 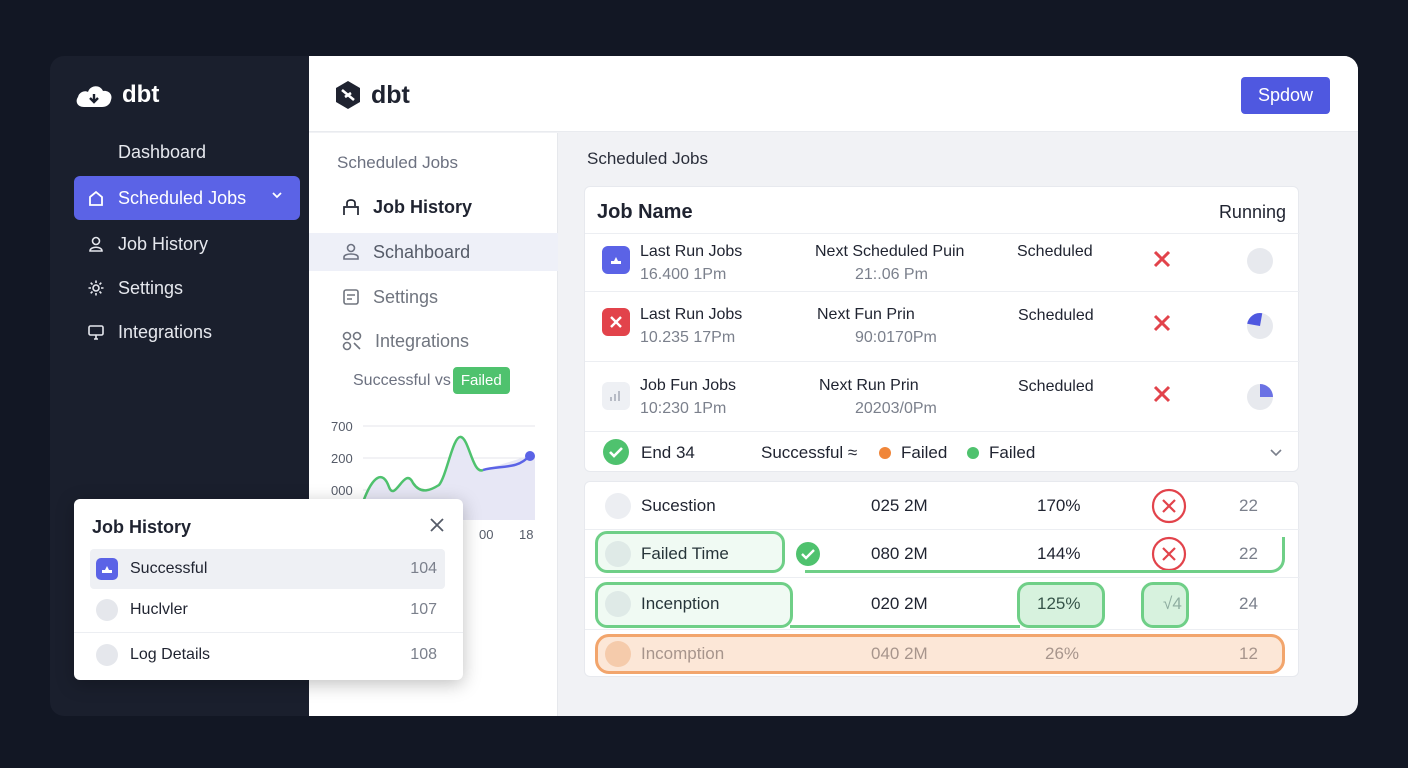 What do you see at coordinates (481, 380) in the screenshot?
I see `failed-pill: Failed` at bounding box center [481, 380].